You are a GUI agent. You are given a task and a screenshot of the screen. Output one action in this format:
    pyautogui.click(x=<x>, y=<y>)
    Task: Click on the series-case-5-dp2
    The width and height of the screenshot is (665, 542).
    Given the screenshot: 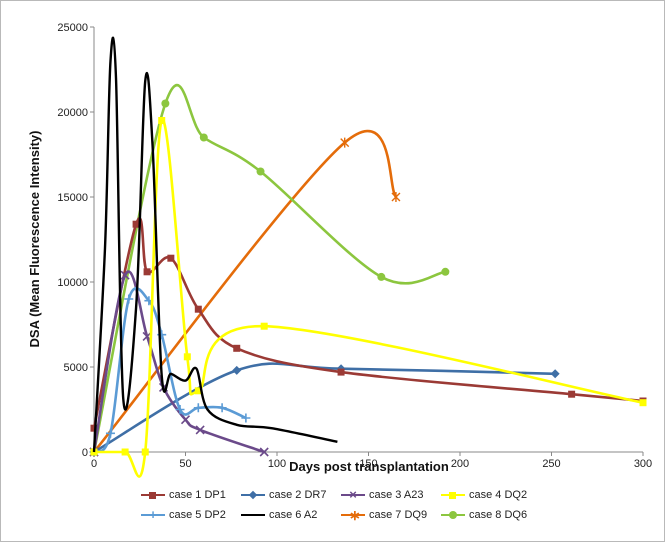 What is the action you would take?
    pyautogui.click(x=170, y=371)
    